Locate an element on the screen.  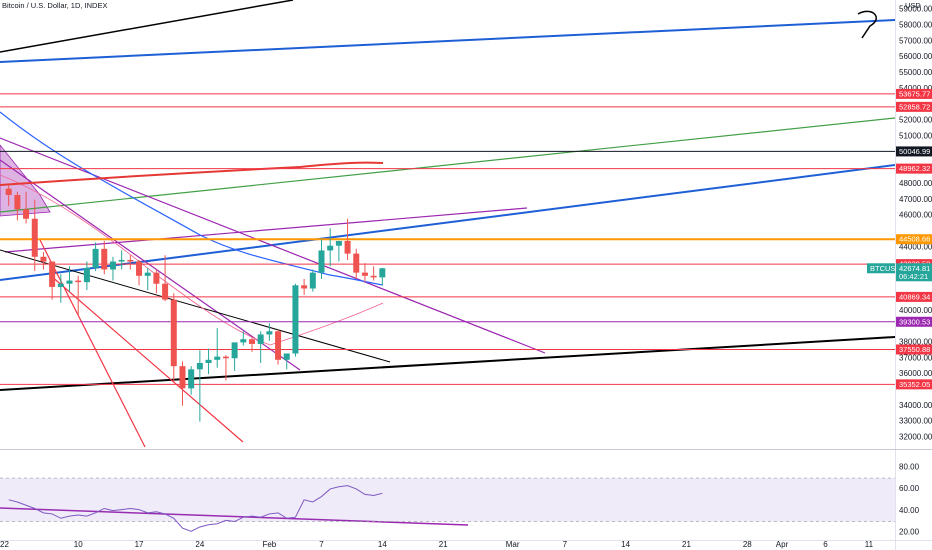
level-label: 48962.32 is located at coordinates (914, 168).